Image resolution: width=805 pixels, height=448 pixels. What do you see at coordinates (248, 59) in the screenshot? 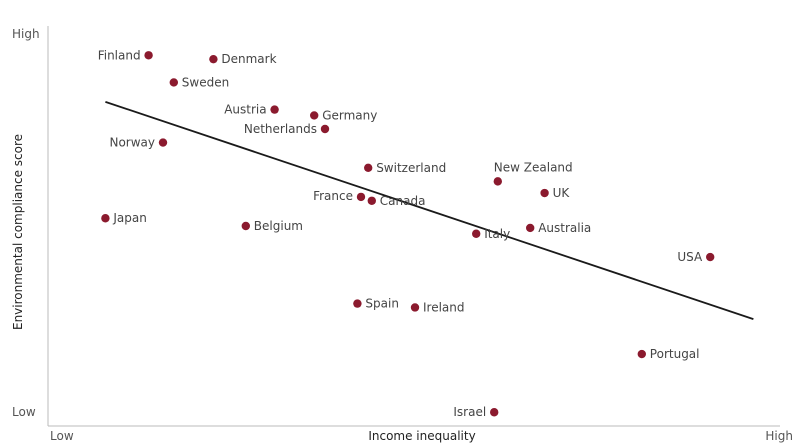
I see `point-label: Denmark` at bounding box center [248, 59].